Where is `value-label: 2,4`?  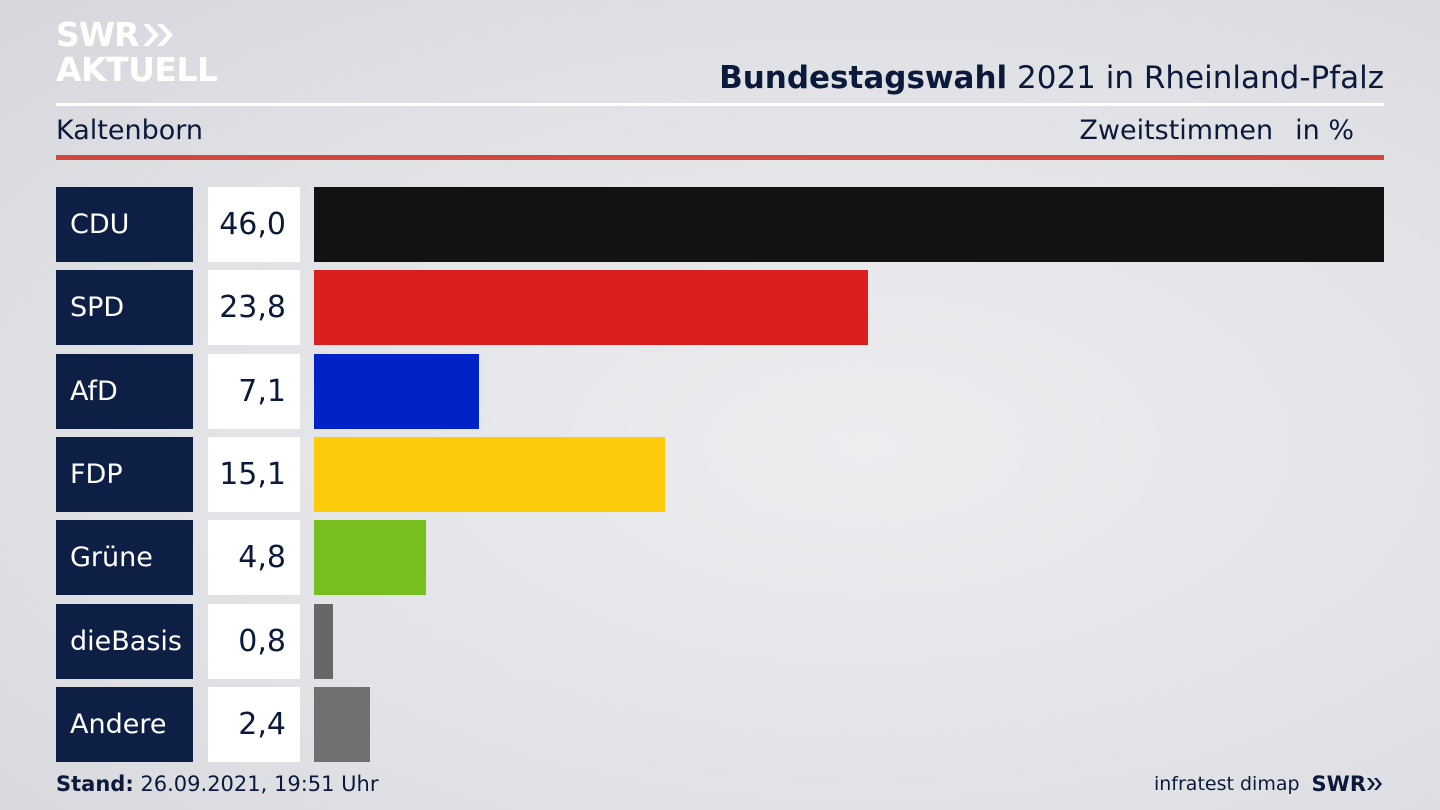
value-label: 2,4 is located at coordinates (254, 724).